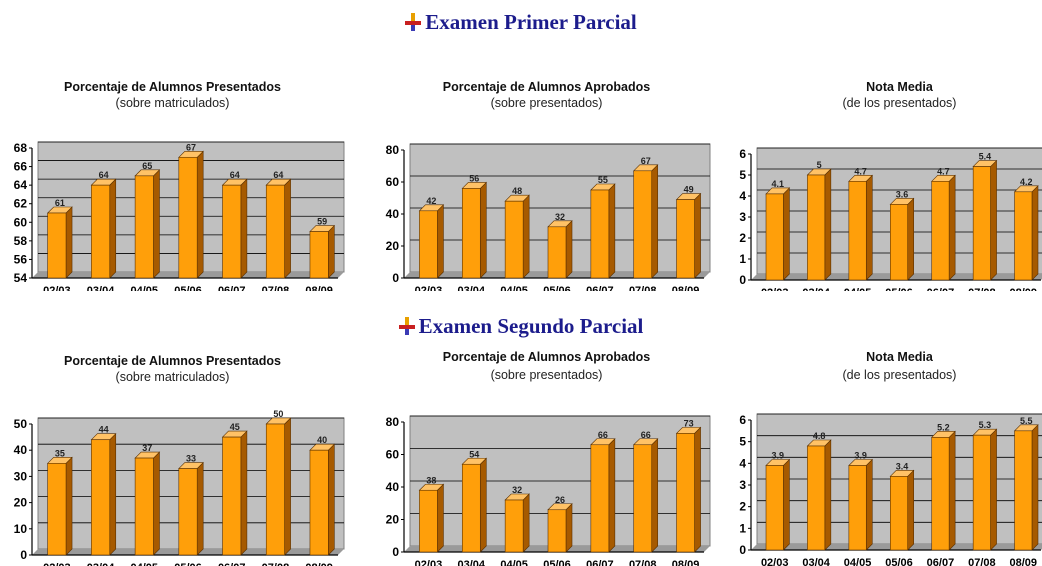 This screenshot has height=566, width=1042. What do you see at coordinates (104, 430) in the screenshot?
I see `data-label: 44` at bounding box center [104, 430].